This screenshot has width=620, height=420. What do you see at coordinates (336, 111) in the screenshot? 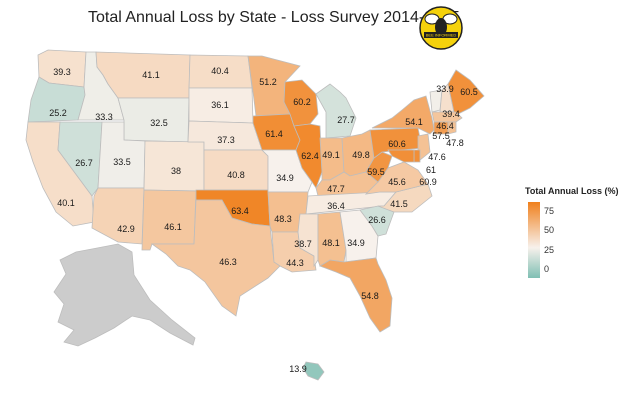
I see `state-MI` at bounding box center [336, 111].